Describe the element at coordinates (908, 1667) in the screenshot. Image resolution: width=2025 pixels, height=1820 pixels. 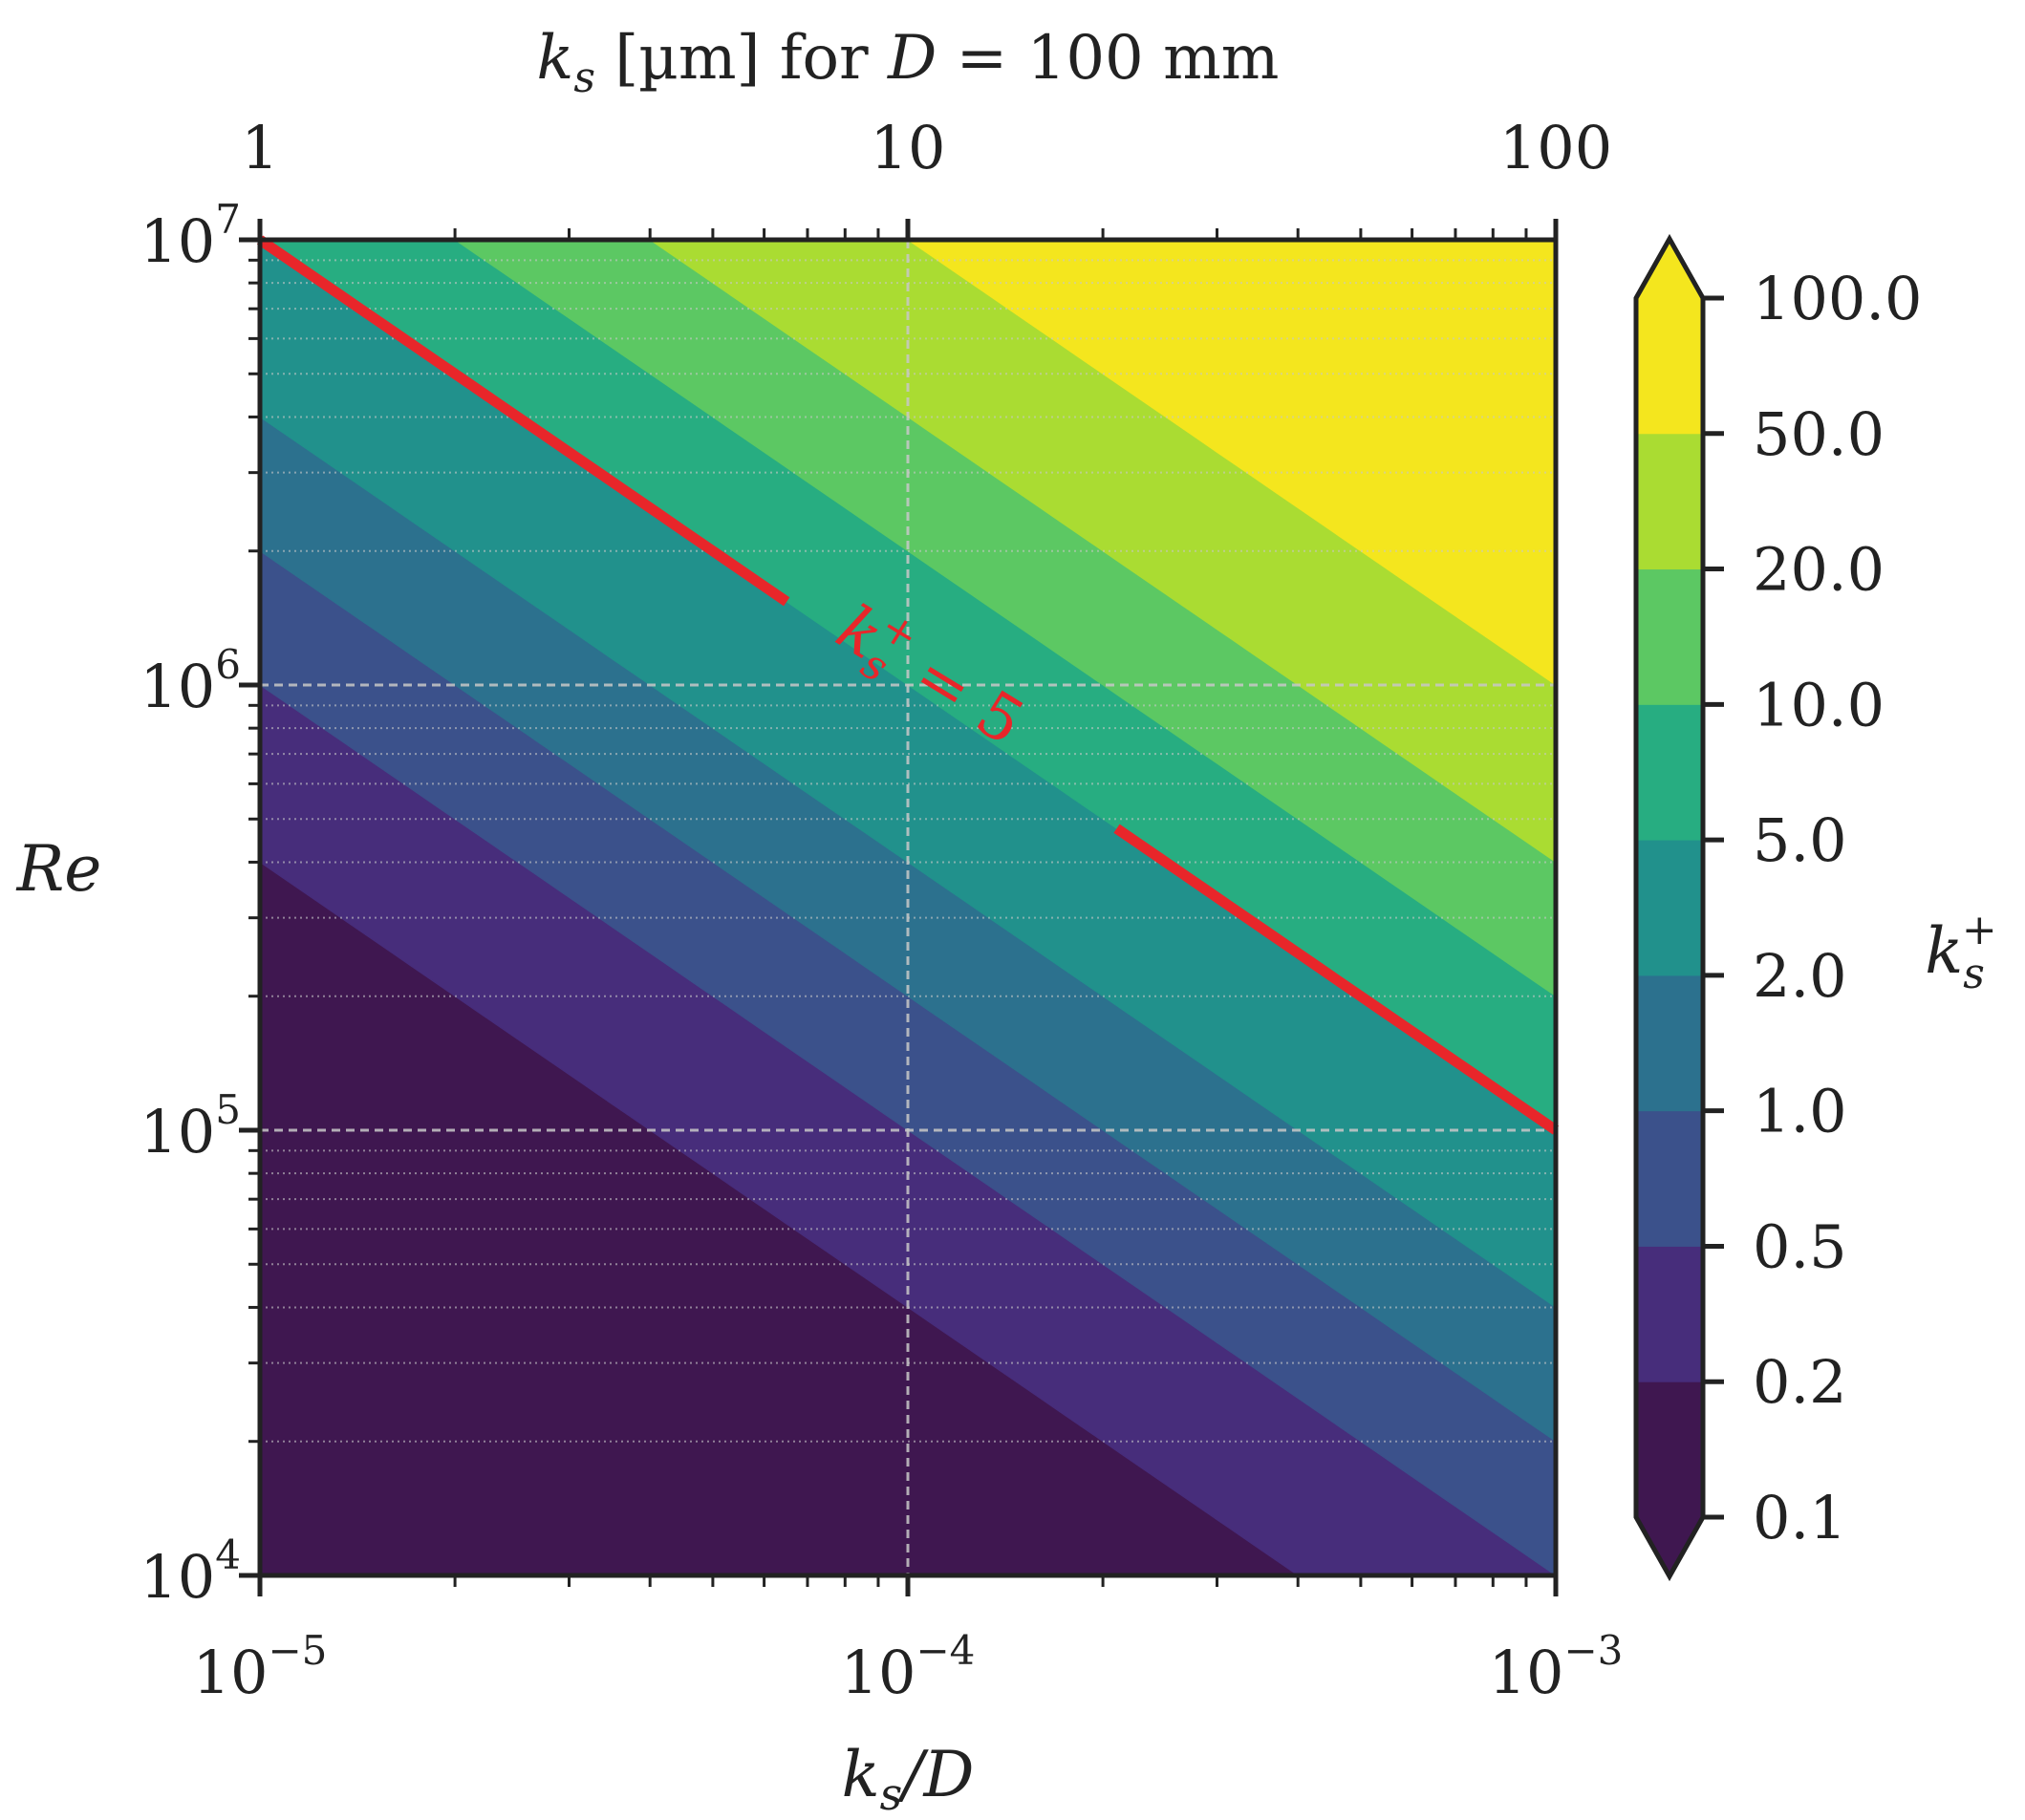
I see `x-tick-label-2: 10⁻⁴` at that location.